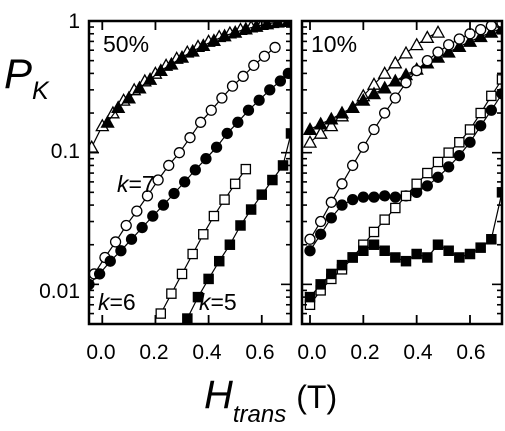 The width and height of the screenshot is (505, 431). What do you see at coordinates (224, 302) in the screenshot?
I see `annotation-k5-suffix: =5` at bounding box center [224, 302].